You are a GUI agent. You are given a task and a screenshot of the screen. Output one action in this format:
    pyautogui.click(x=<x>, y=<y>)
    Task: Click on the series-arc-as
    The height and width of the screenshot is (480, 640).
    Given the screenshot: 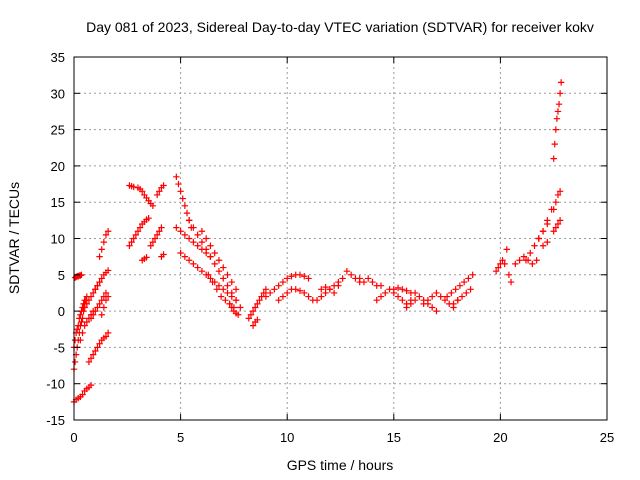 What is the action you would take?
    pyautogui.click(x=545, y=243)
    